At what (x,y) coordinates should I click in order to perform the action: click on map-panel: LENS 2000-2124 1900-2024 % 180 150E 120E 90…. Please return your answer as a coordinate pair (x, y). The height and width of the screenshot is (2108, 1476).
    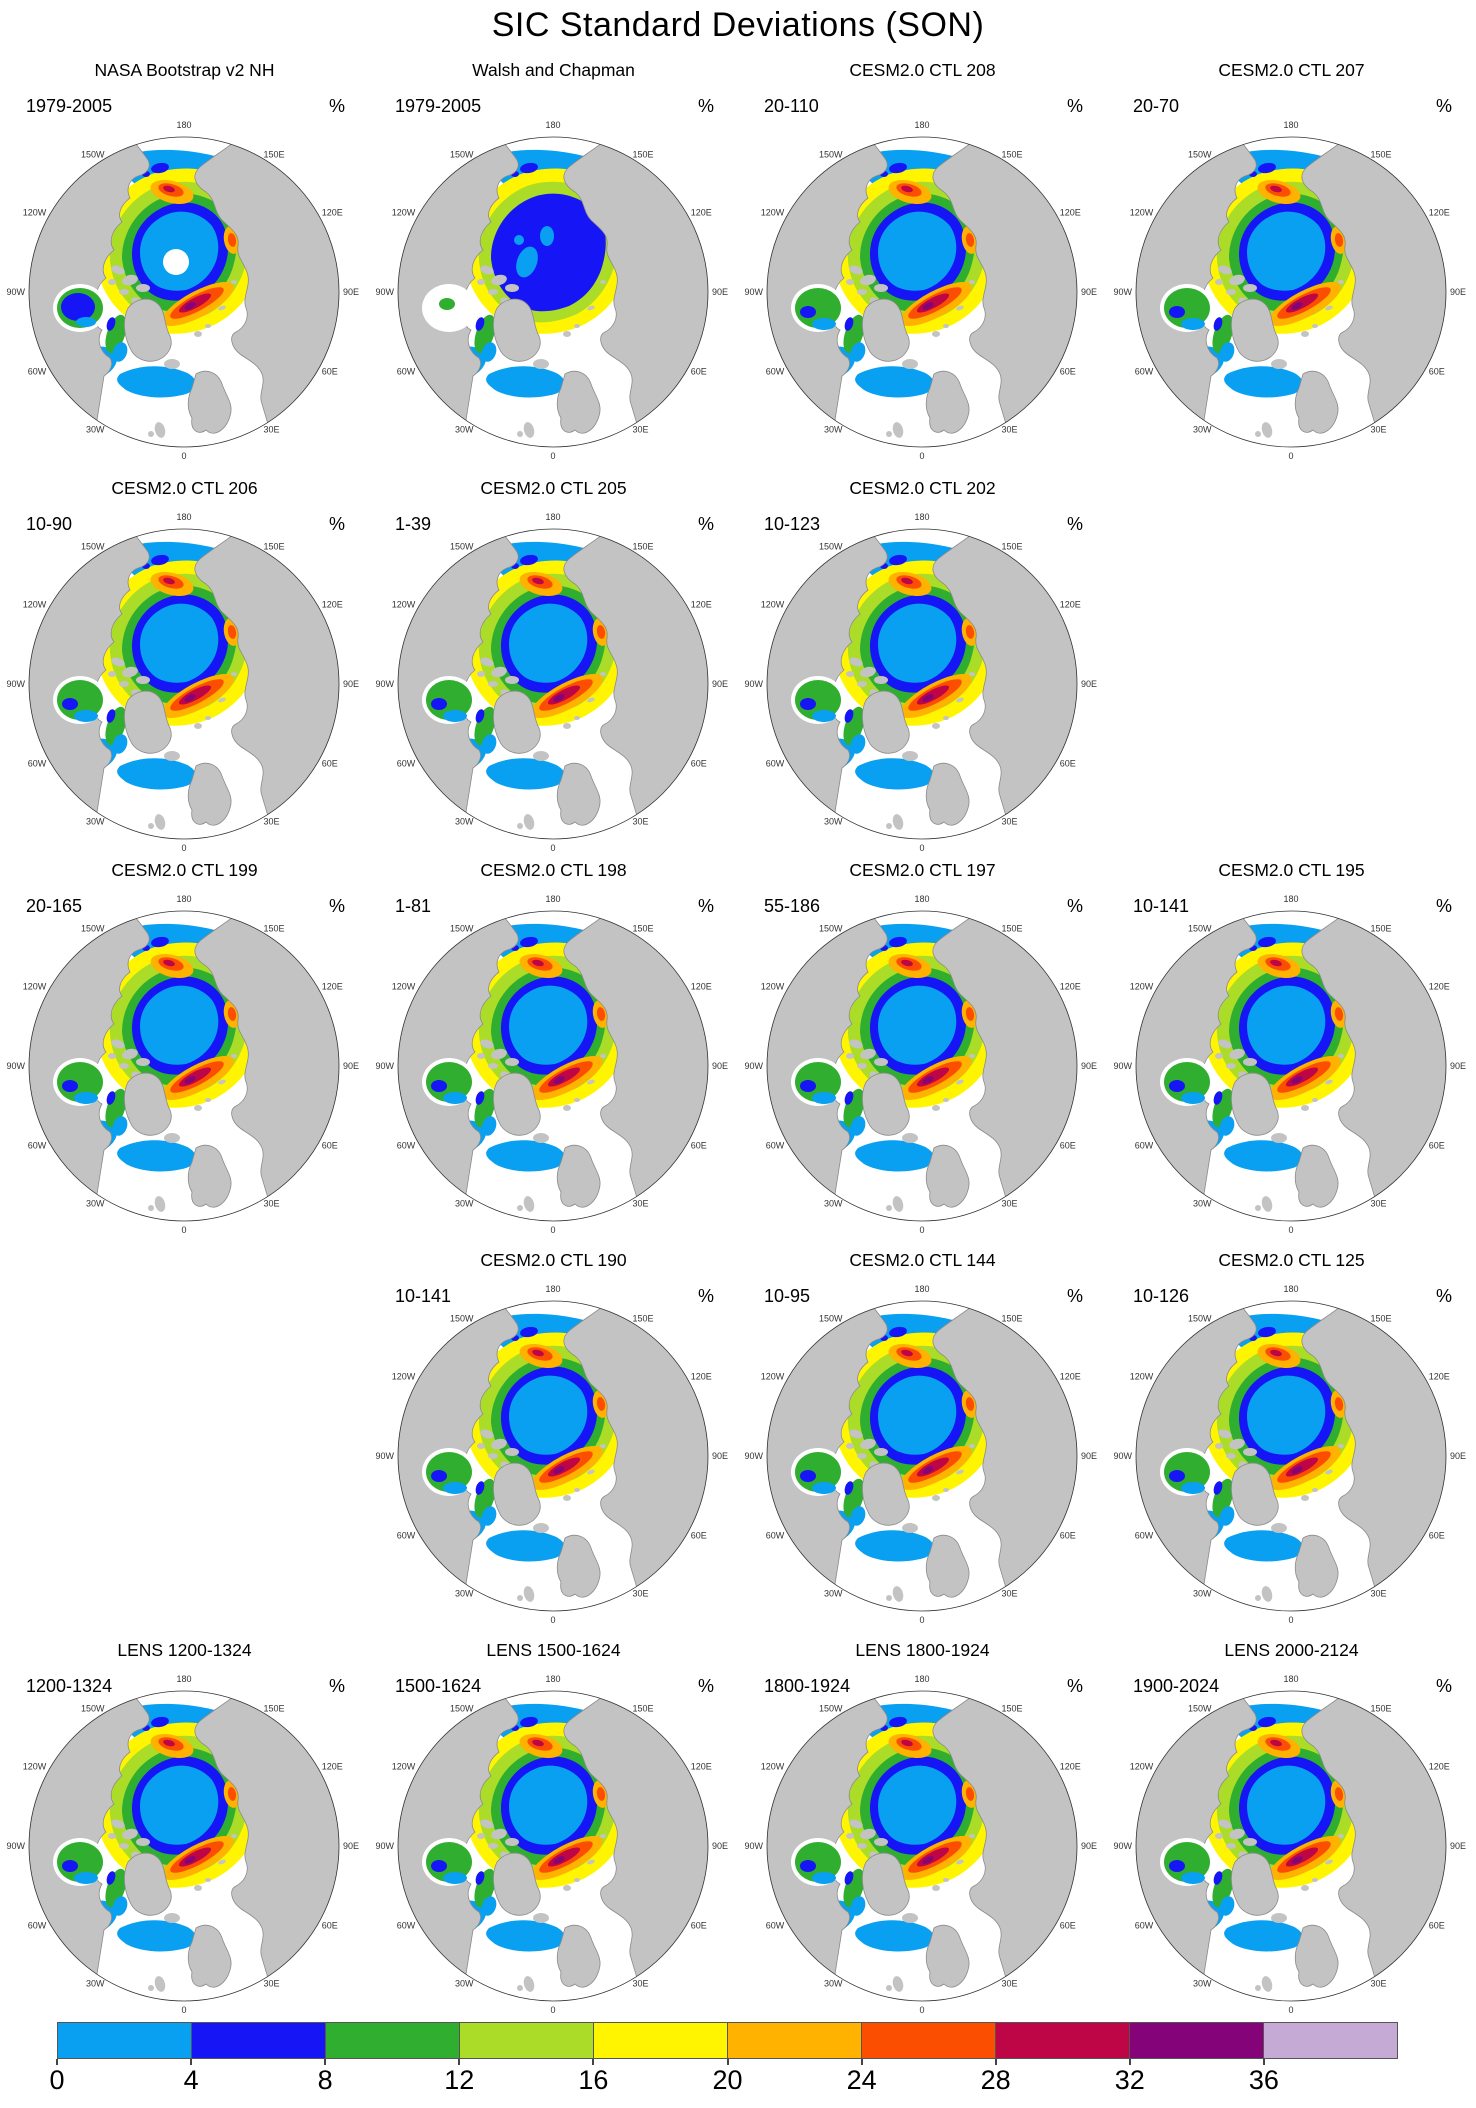
    Looking at the image, I should click on (1291, 1836).